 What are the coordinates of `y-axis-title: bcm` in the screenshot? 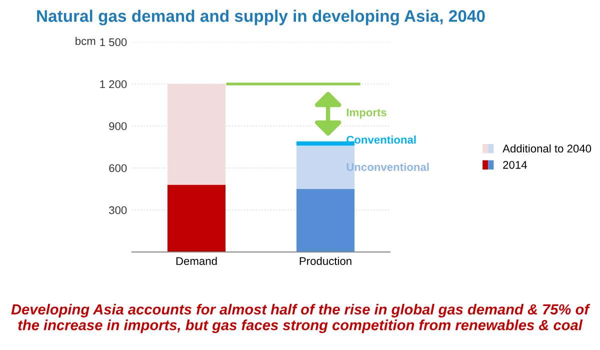 It's located at (86, 40).